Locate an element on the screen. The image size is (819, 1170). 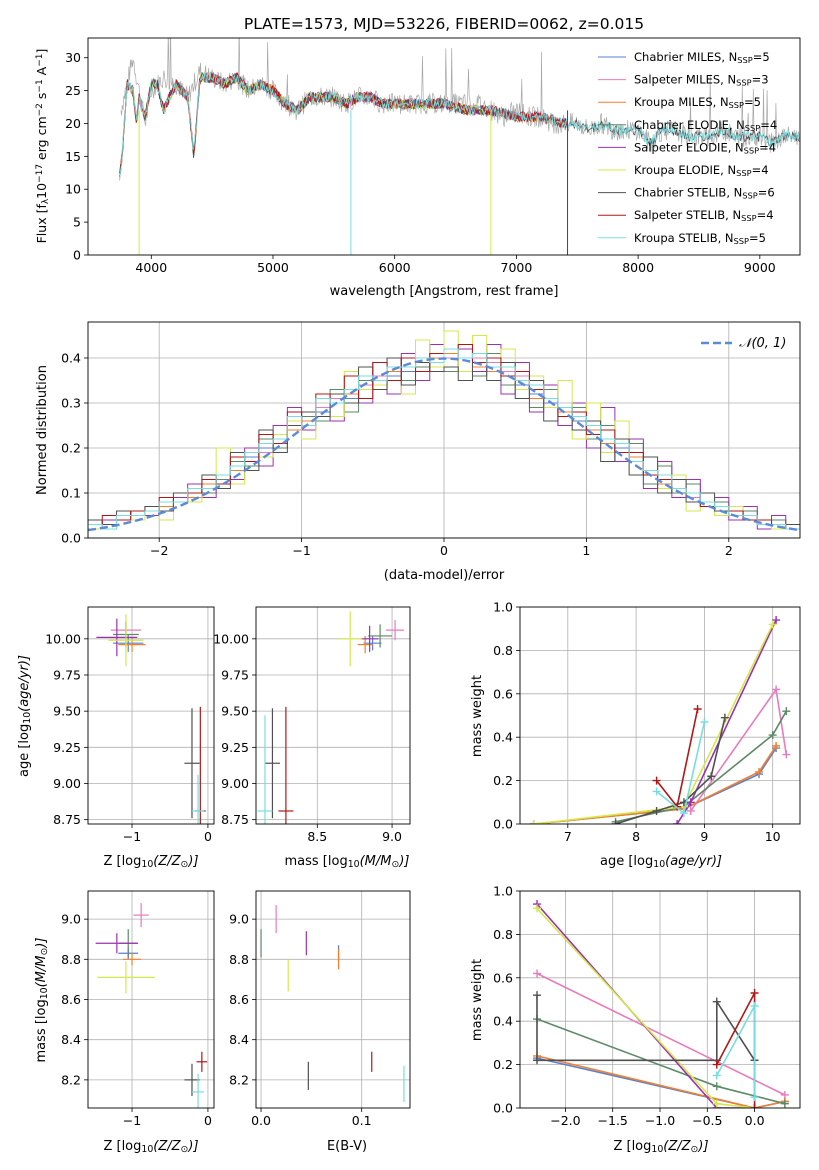
y-axis-label: mass [log10(M/M⊙)] is located at coordinates (42, 1000).